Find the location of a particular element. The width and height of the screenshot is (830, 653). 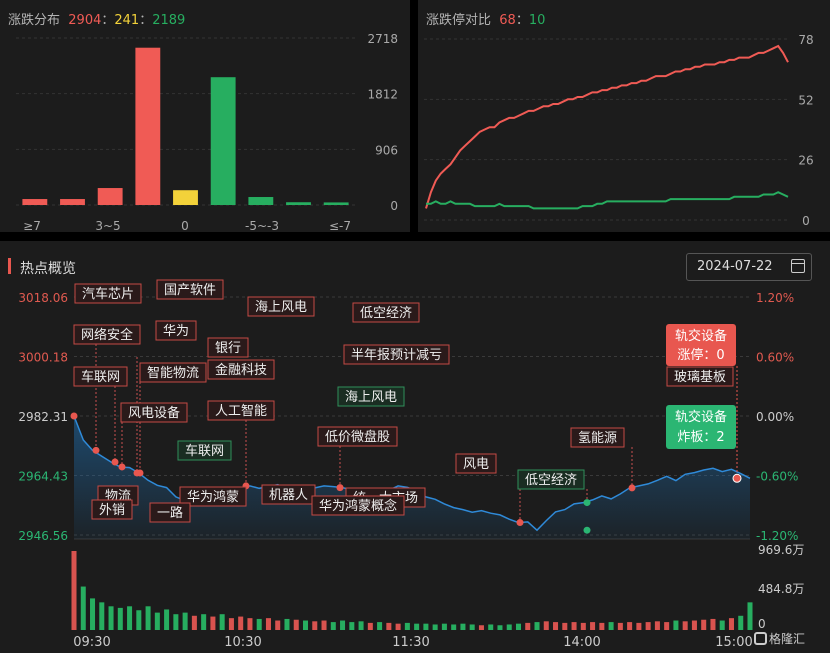

hot-tag-label: 海上风电 is located at coordinates (281, 307).